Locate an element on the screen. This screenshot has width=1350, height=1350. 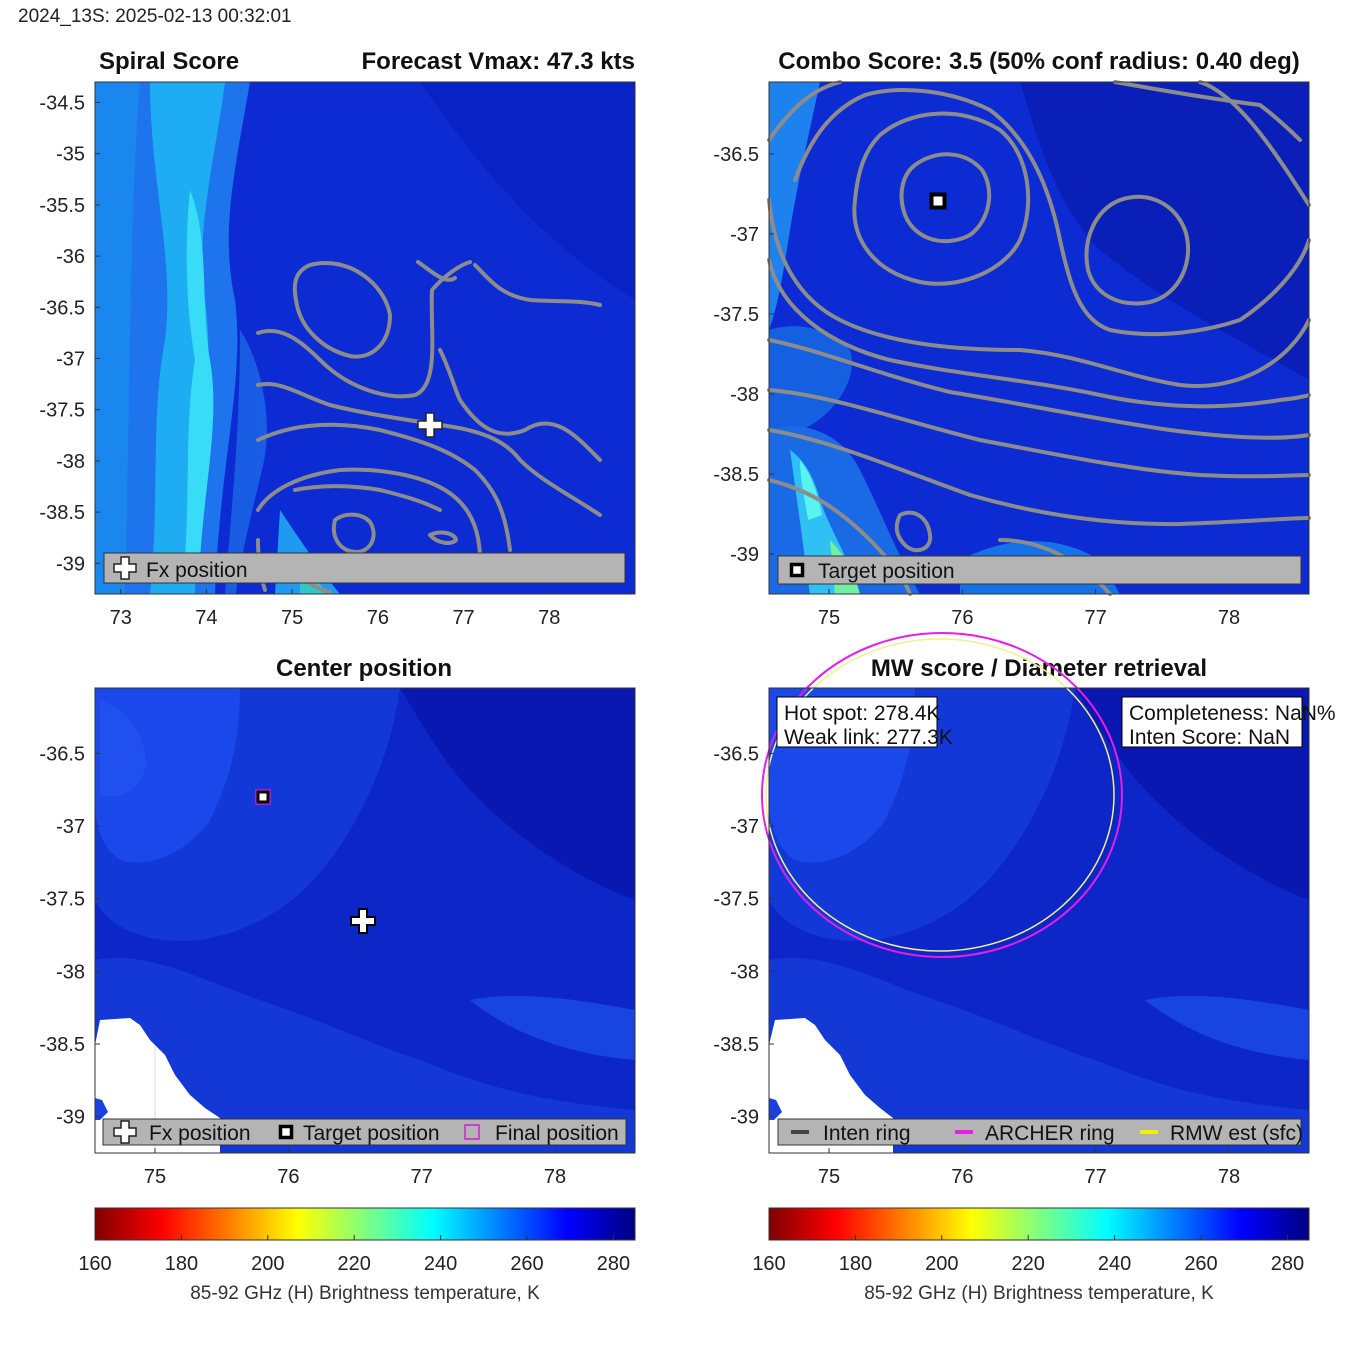
mw-weak-link: Weak link: 277.3K is located at coordinates (868, 737).